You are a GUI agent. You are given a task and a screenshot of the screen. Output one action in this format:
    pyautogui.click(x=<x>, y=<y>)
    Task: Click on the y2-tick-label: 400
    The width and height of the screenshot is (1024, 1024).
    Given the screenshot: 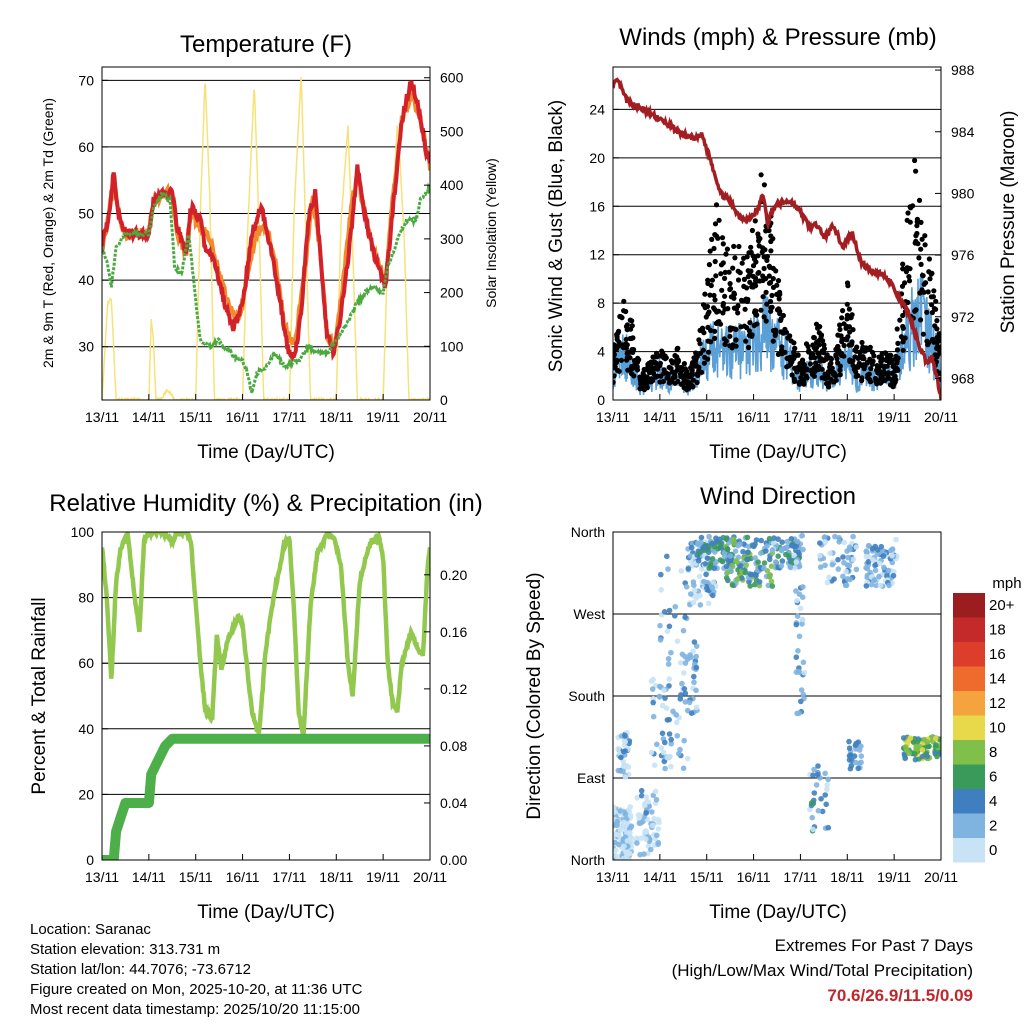 What is the action you would take?
    pyautogui.click(x=452, y=185)
    